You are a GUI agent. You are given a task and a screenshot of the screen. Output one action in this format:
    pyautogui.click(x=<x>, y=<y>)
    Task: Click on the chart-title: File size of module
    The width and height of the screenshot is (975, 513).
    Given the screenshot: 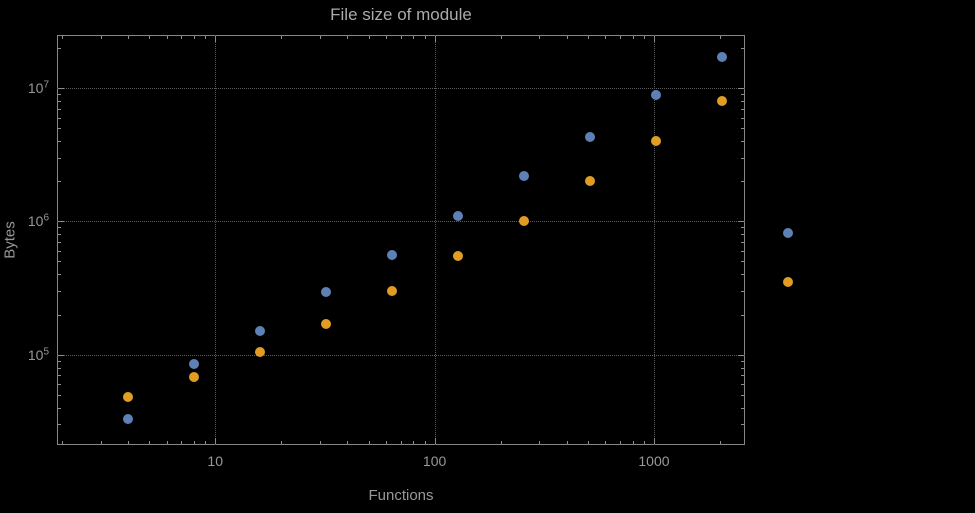 What is the action you would take?
    pyautogui.click(x=401, y=14)
    